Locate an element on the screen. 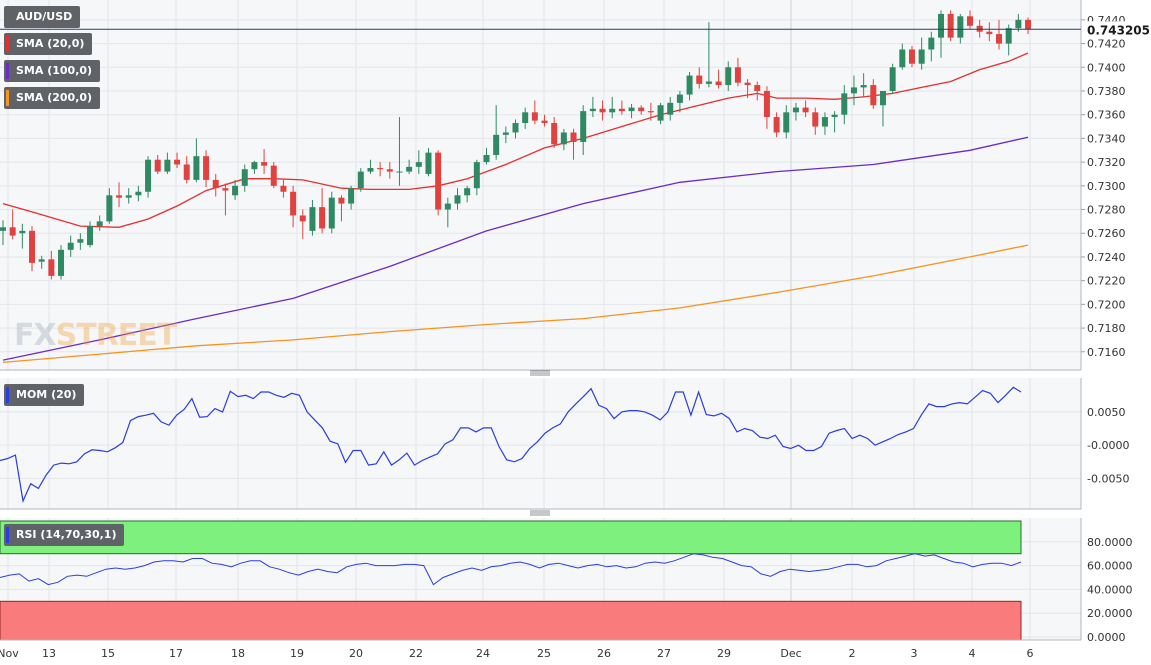 This screenshot has width=1151, height=665. x-tick-label: 27 is located at coordinates (664, 653).